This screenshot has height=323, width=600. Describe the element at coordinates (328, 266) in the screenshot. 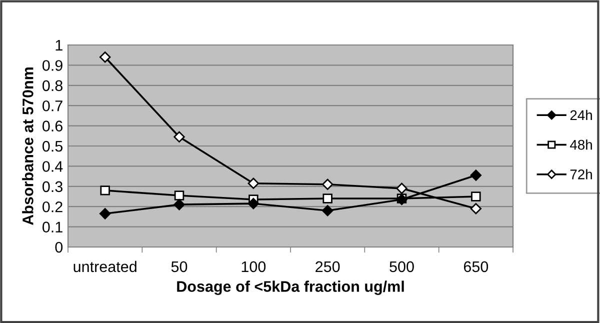

I see `x-tick-label: 250` at that location.